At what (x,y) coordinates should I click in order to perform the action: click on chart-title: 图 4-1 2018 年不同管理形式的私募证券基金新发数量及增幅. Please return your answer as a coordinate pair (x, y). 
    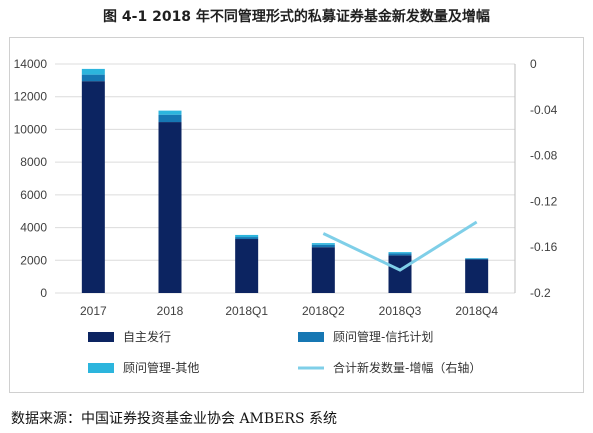
    Looking at the image, I should click on (296, 17).